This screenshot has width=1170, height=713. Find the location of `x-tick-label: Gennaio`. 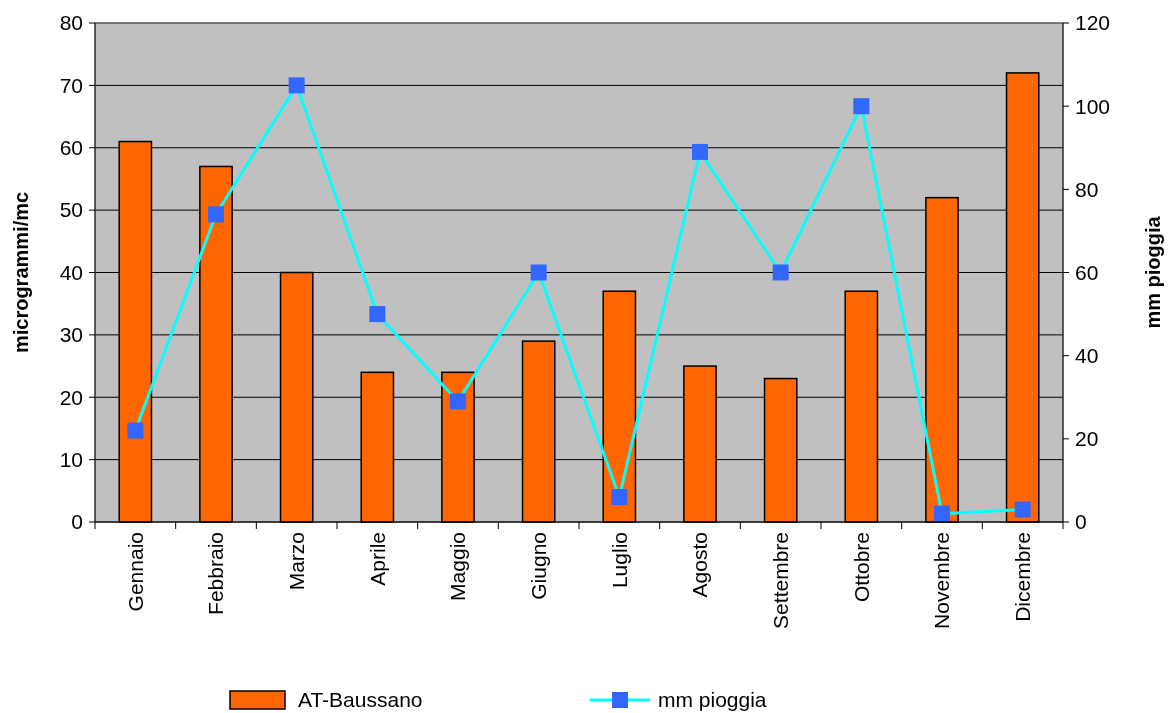

x-tick-label: Gennaio is located at coordinates (135, 572).